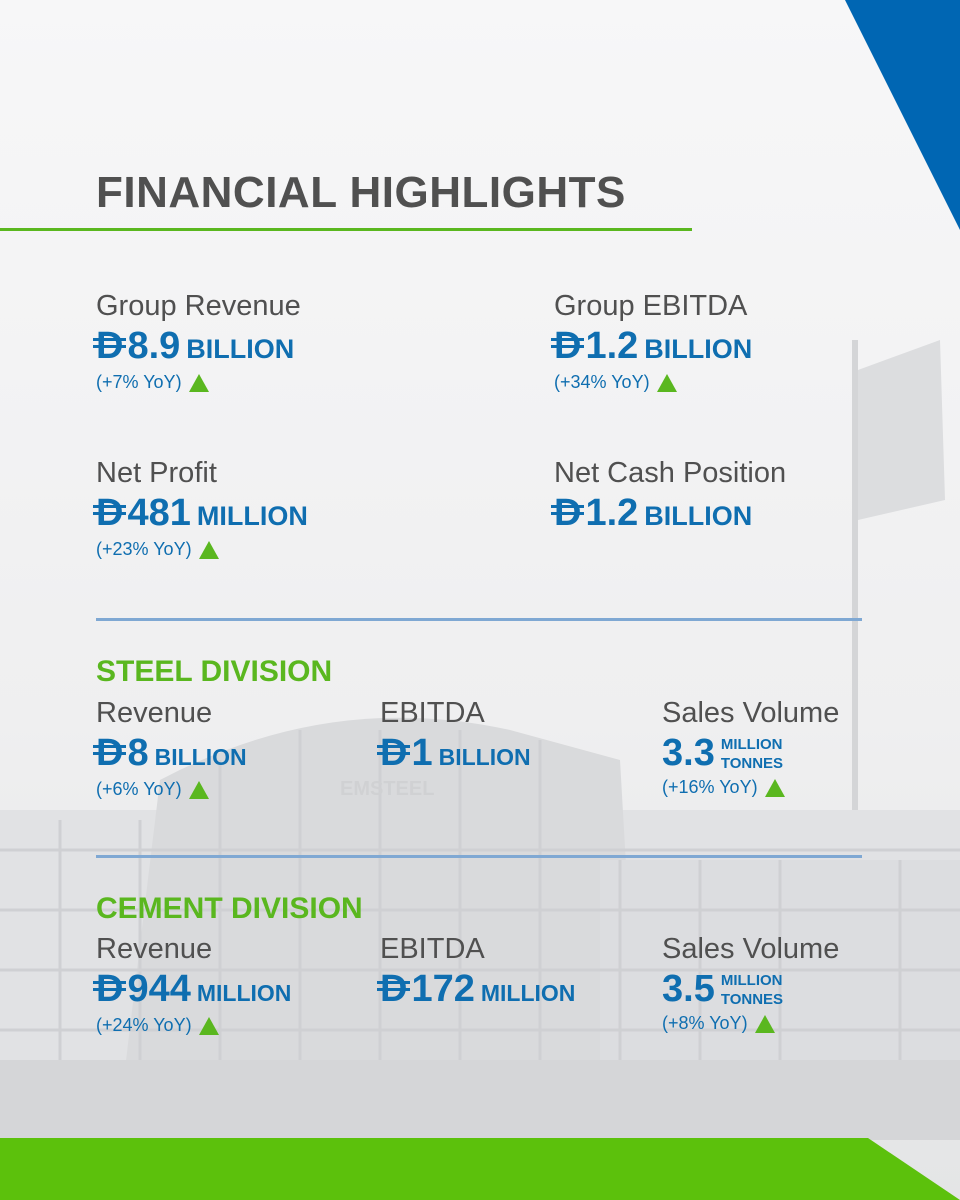 This screenshot has height=1200, width=960. I want to click on group-ebitda-yoy: (+34% YoY), so click(653, 382).